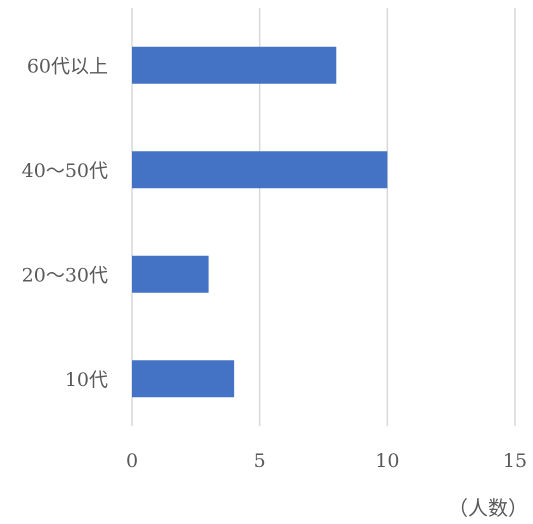 Image resolution: width=533 pixels, height=524 pixels. I want to click on x-tick-label: 5, so click(260, 461).